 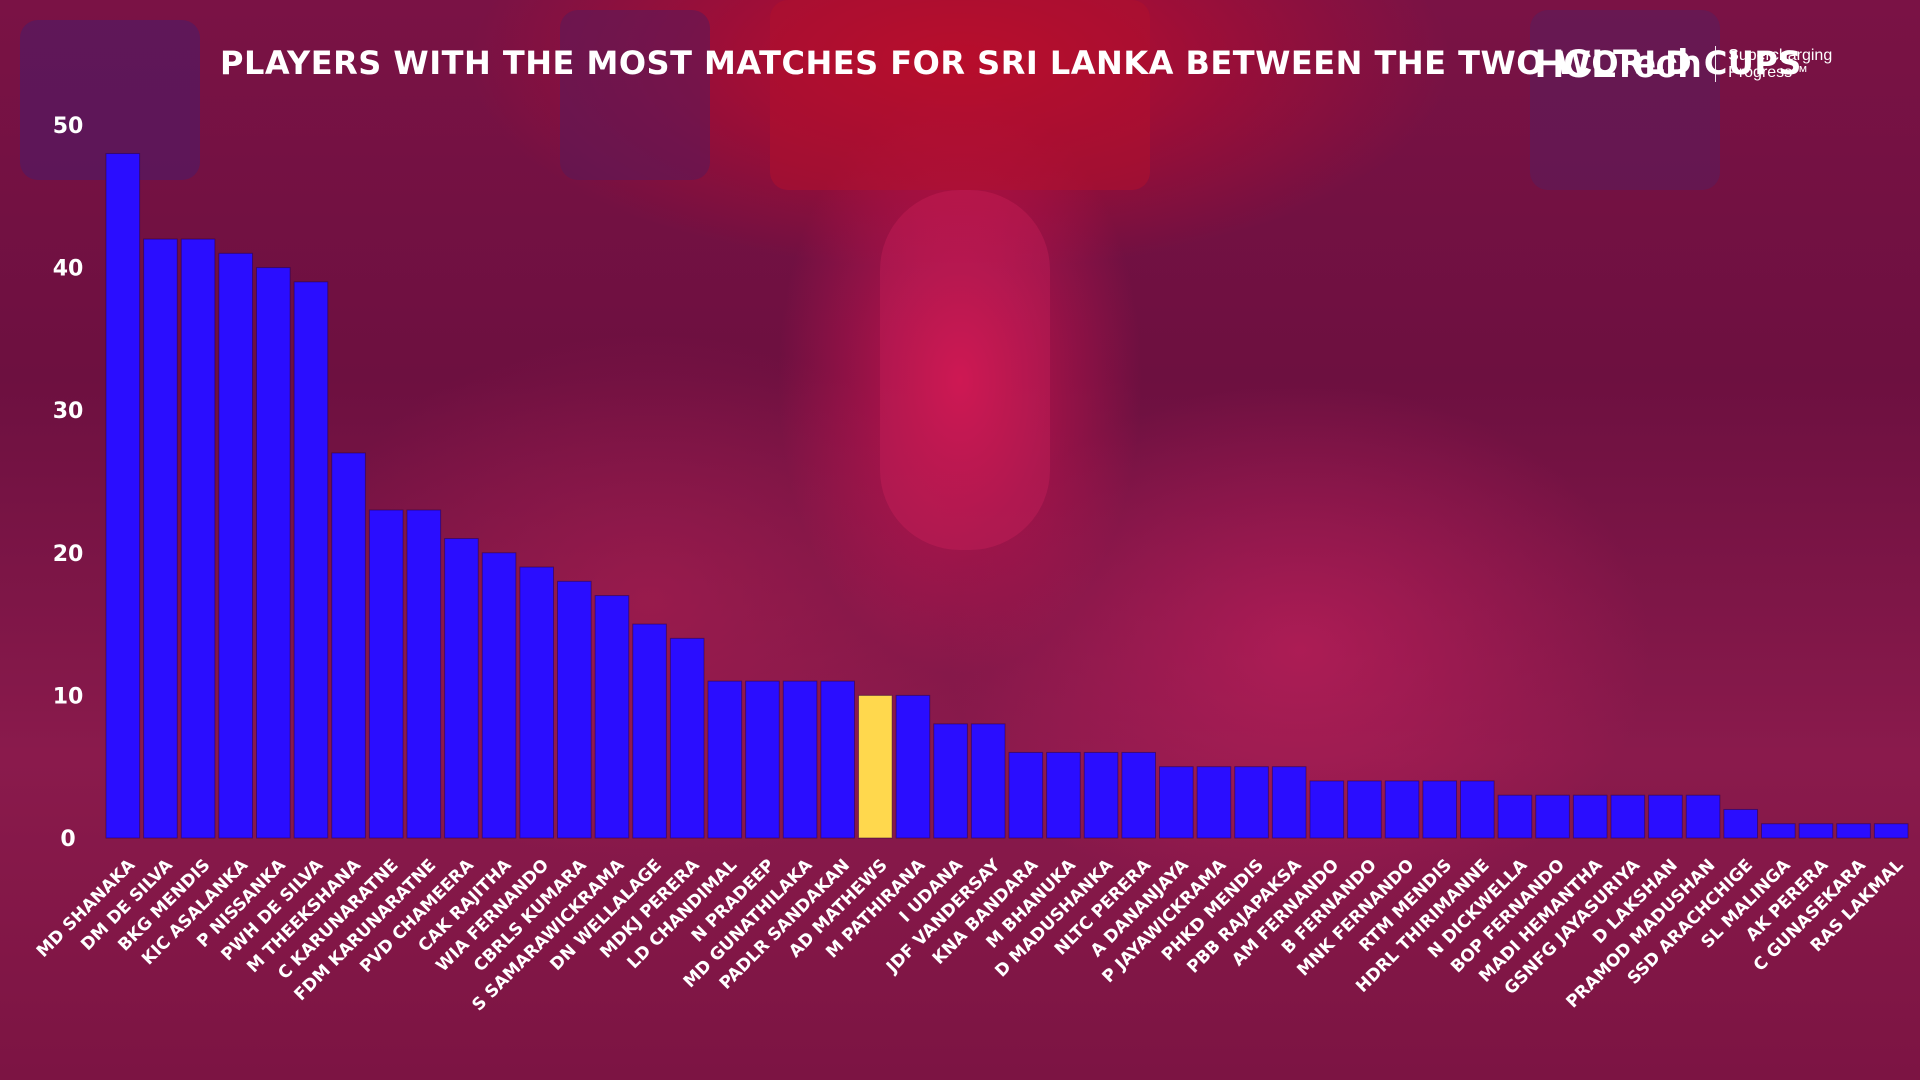 I want to click on logo-tagline-line1: Supercharging, so click(x=1780, y=55).